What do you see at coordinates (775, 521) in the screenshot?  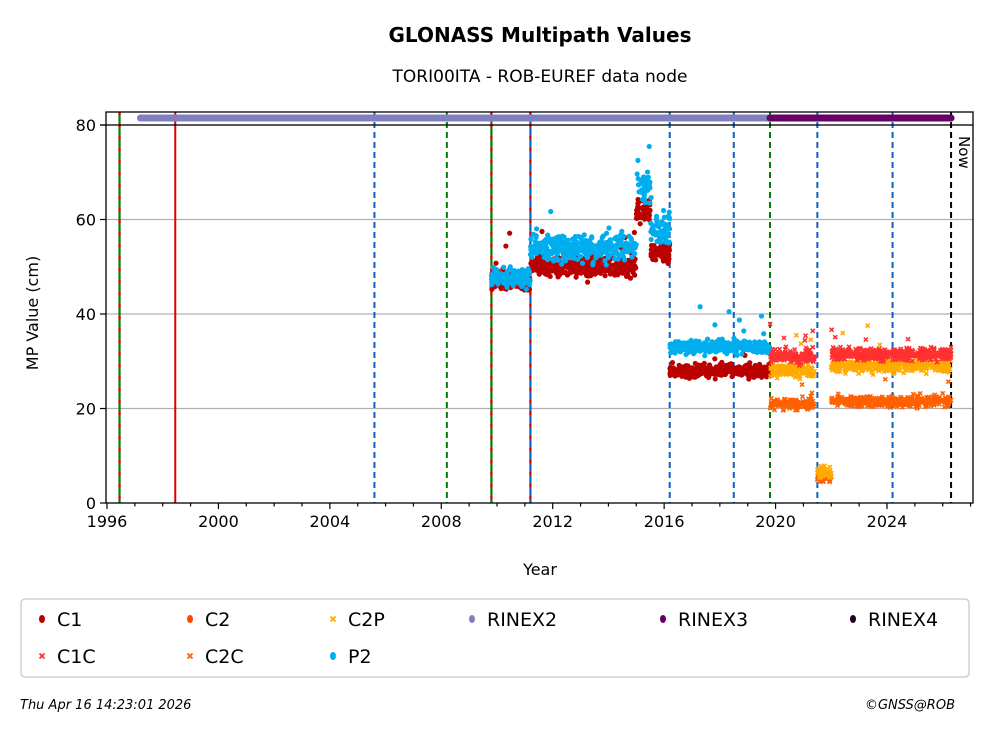 I see `x-tick-label: 2020` at bounding box center [775, 521].